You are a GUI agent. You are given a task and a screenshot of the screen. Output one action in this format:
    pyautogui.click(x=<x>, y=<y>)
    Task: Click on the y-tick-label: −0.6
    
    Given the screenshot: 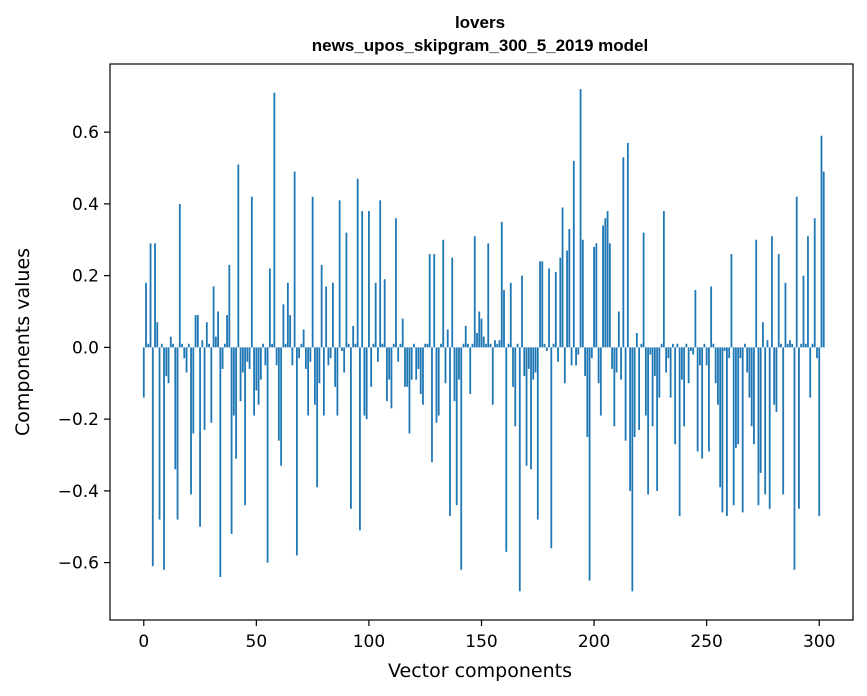 What is the action you would take?
    pyautogui.click(x=78, y=564)
    